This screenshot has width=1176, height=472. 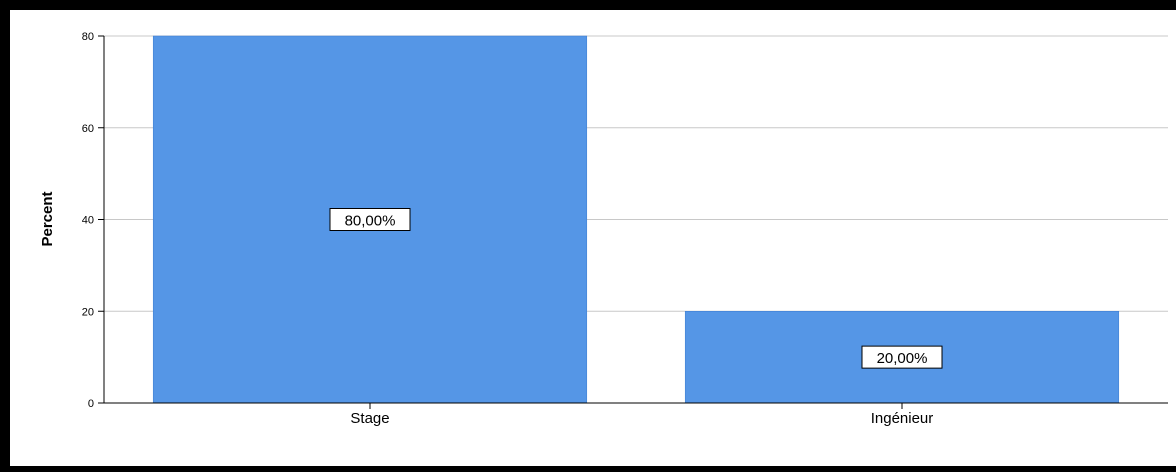 I want to click on data-label: 20,00%, so click(x=902, y=357).